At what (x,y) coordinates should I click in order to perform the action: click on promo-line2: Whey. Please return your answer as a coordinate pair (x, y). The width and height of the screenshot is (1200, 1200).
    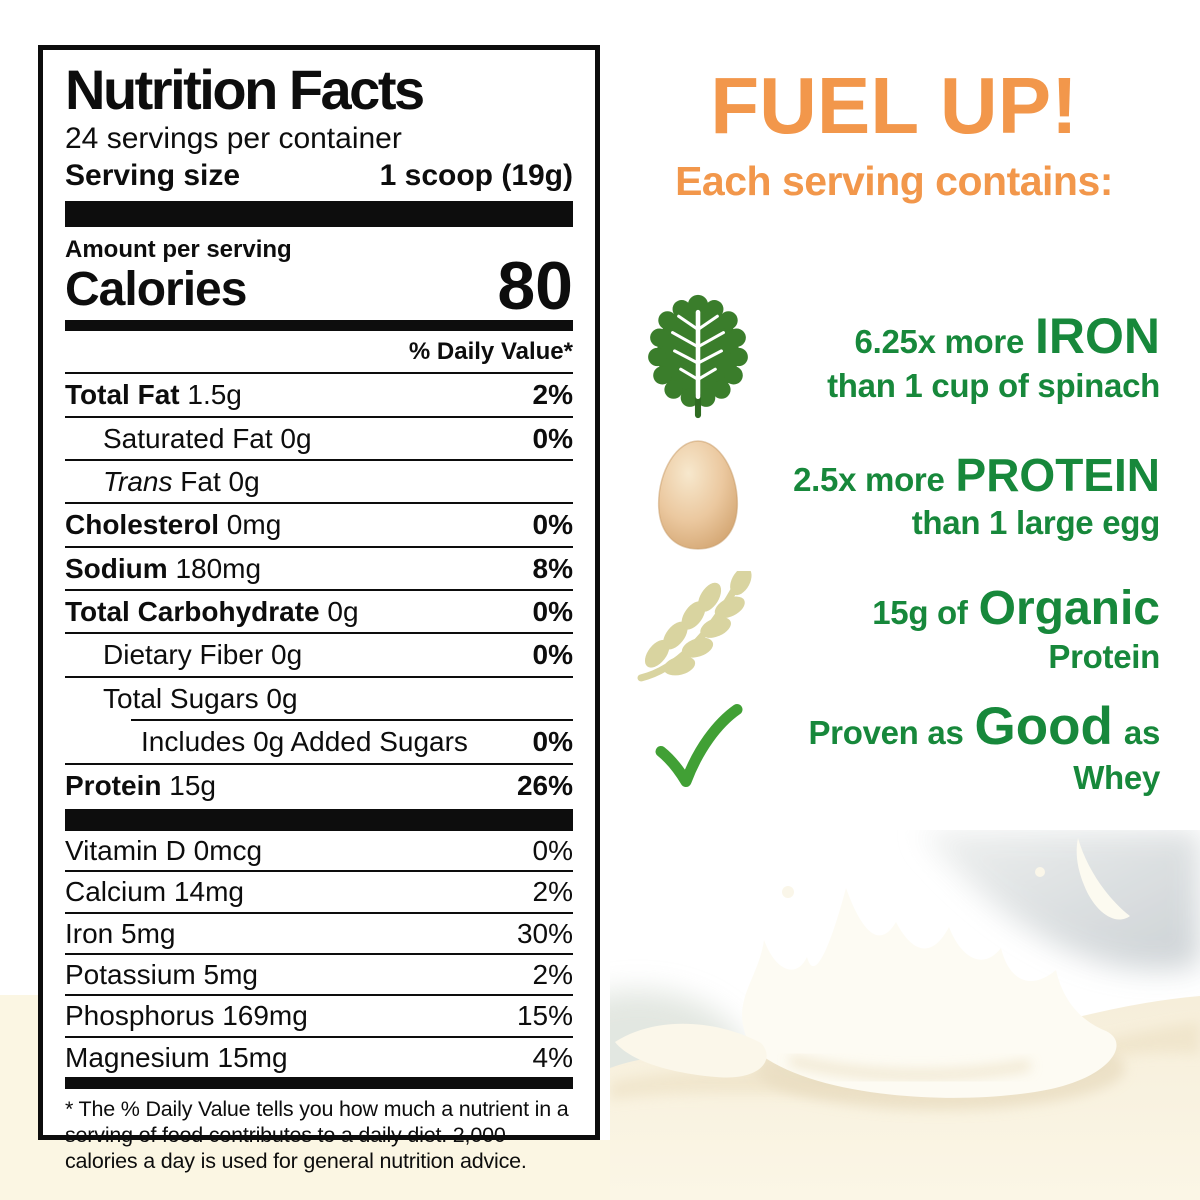
    Looking at the image, I should click on (1116, 777).